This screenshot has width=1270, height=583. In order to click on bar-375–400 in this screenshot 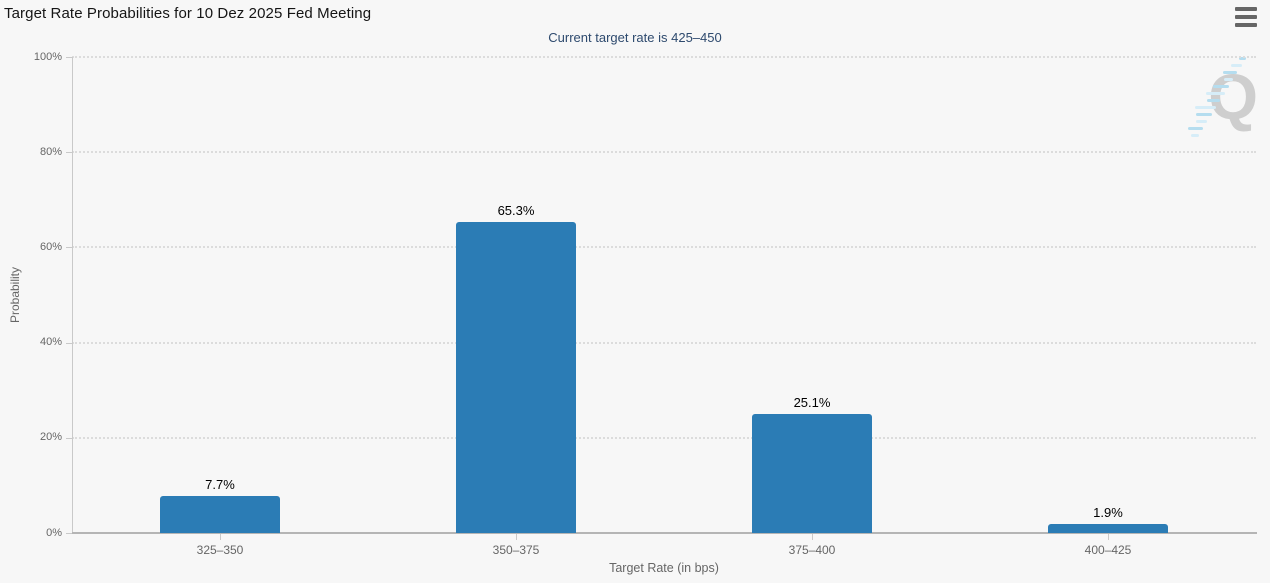, I will do `click(812, 473)`.